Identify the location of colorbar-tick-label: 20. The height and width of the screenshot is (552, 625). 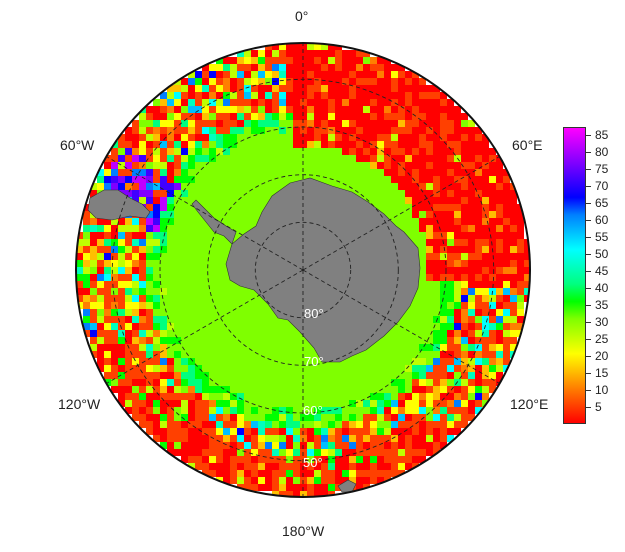
(602, 356).